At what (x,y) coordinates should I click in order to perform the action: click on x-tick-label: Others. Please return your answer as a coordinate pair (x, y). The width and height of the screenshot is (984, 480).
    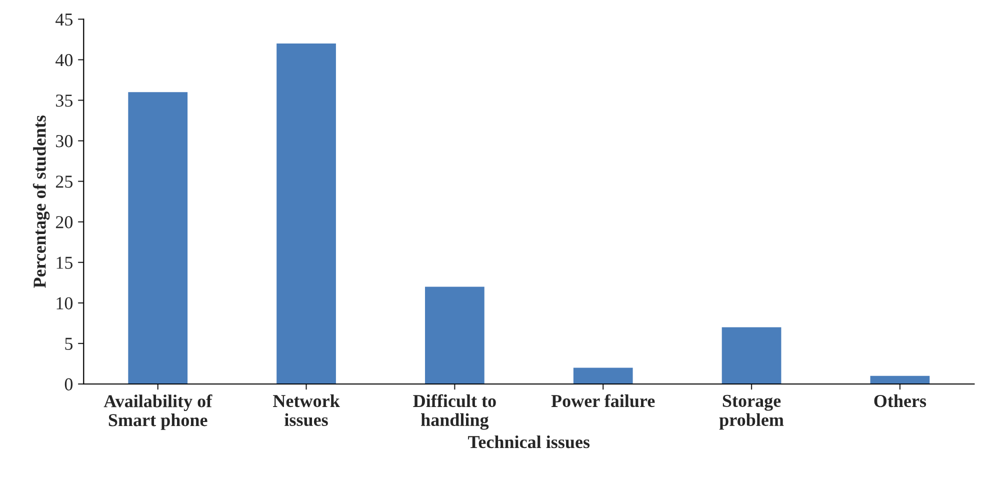
    Looking at the image, I should click on (900, 401).